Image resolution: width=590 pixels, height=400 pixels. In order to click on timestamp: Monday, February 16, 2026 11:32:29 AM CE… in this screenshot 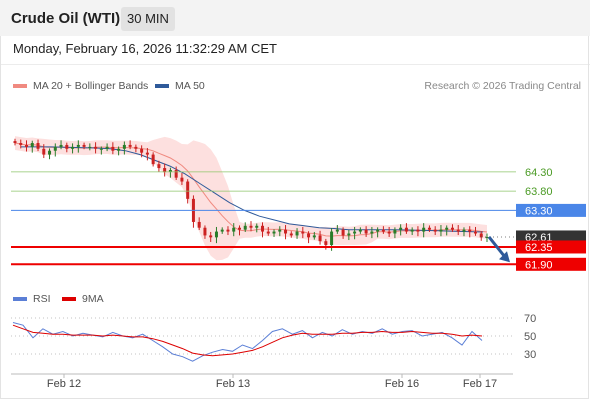, I will do `click(145, 48)`.